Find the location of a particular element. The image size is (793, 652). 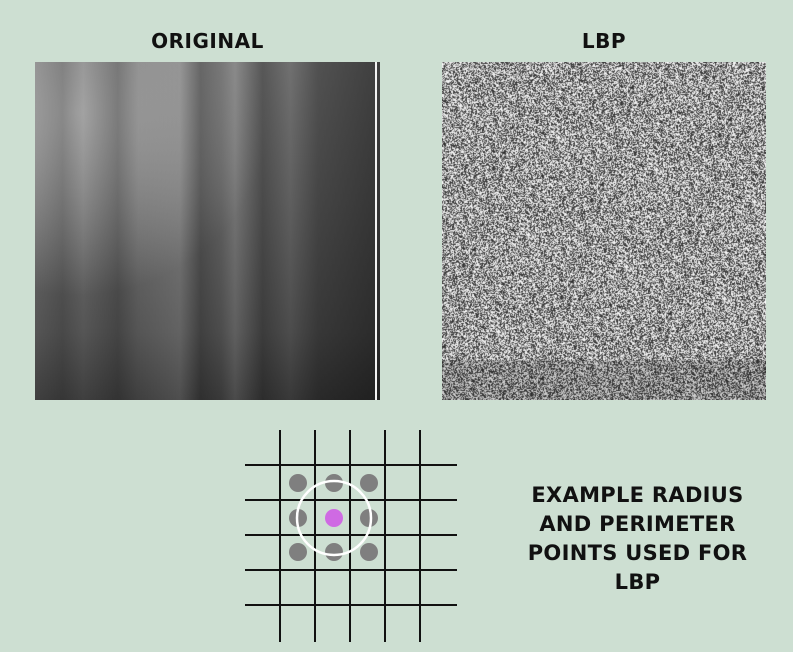

caption-line: POINTS USED FOR is located at coordinates (637, 553).